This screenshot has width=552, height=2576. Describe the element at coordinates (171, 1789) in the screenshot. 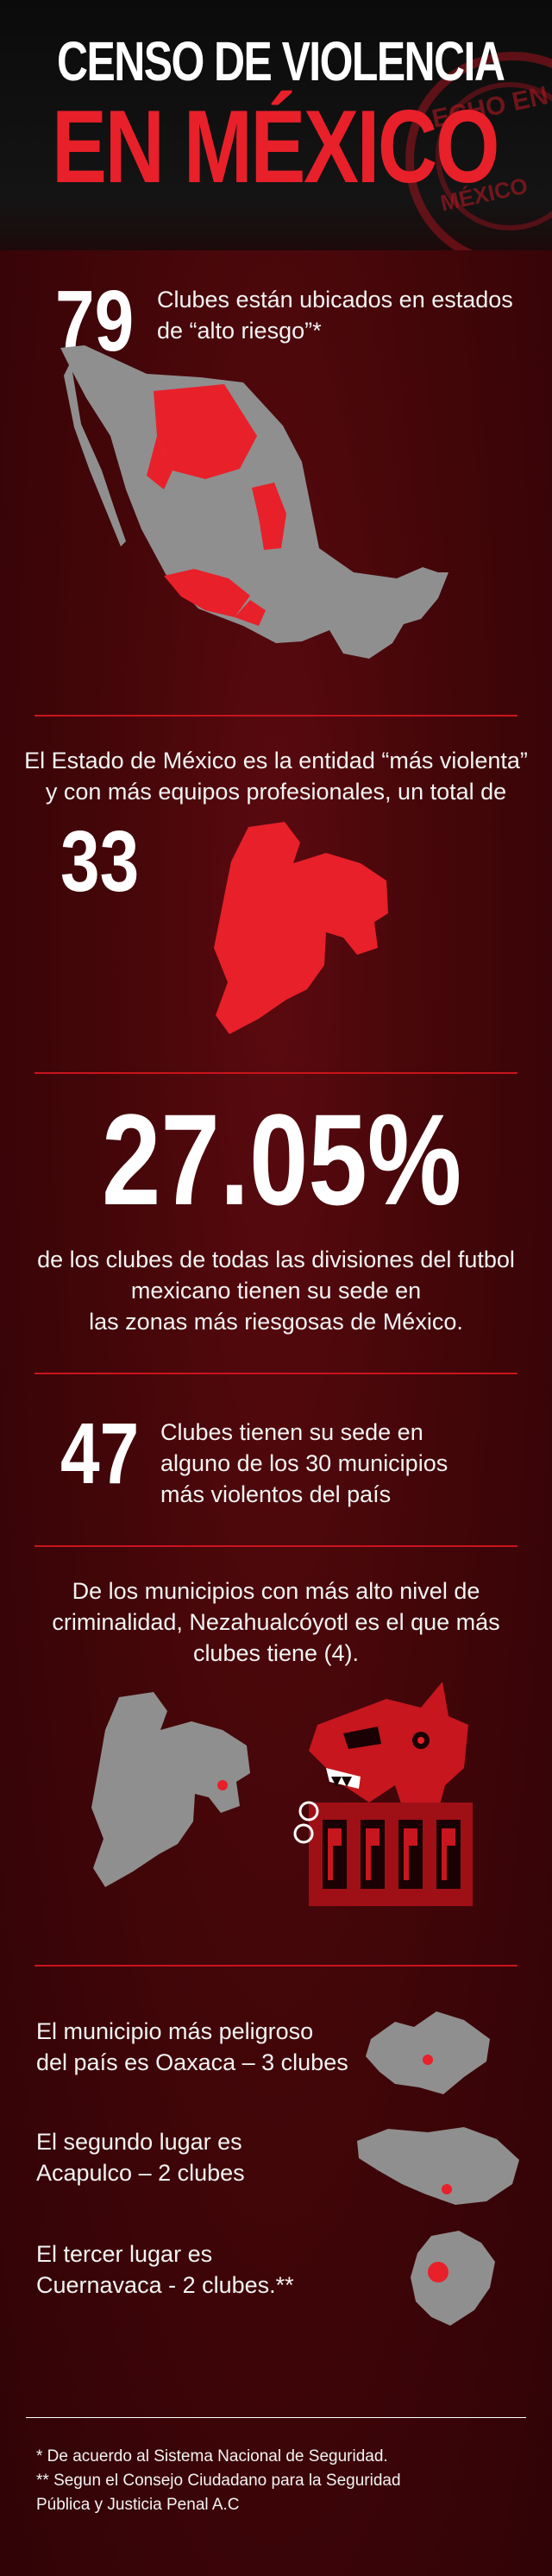

I see `nezahualcoyotl-map-icon` at that location.